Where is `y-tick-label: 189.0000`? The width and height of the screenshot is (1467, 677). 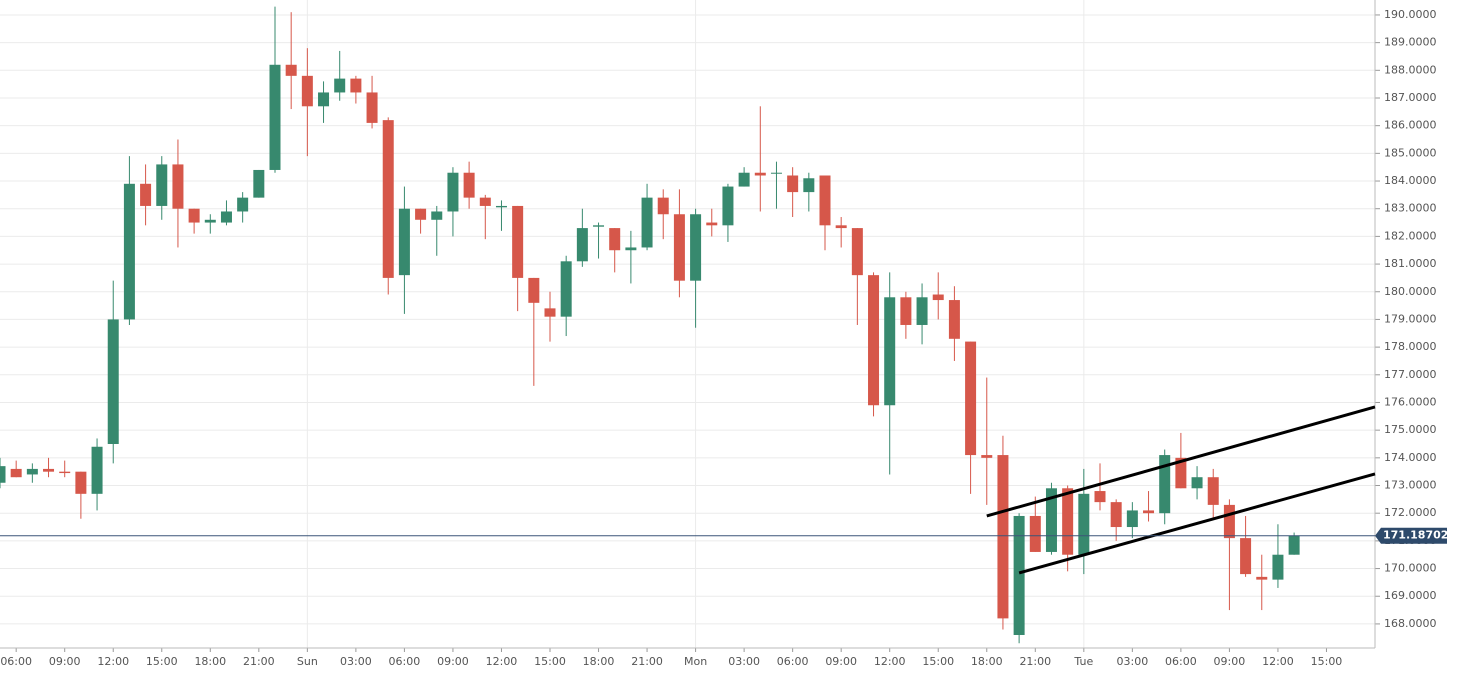
y-tick-label: 189.0000 is located at coordinates (1410, 42).